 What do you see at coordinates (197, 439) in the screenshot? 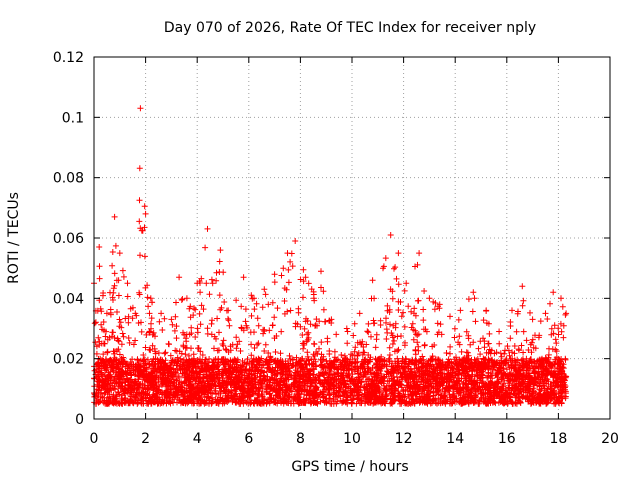
I see `x-tick-label: 4` at bounding box center [197, 439].